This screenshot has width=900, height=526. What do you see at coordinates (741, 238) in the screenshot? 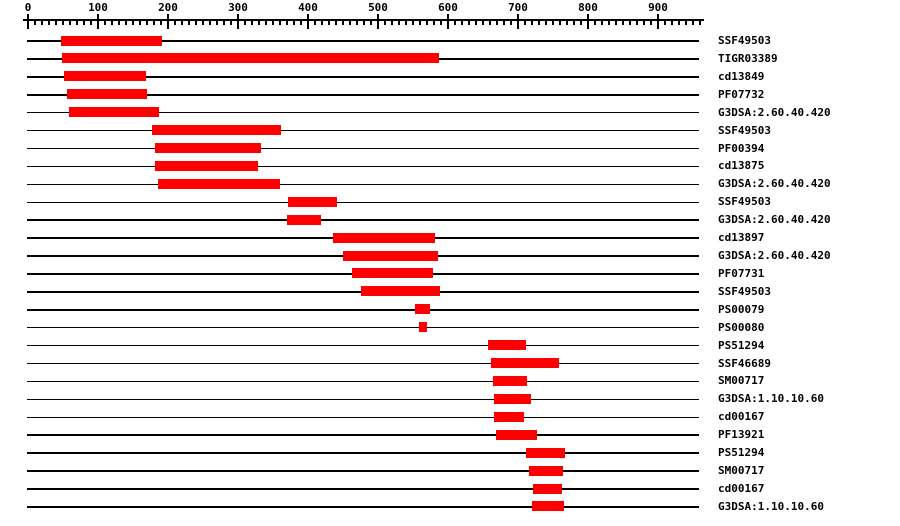
I see `feature-label: cd13897` at bounding box center [741, 238].